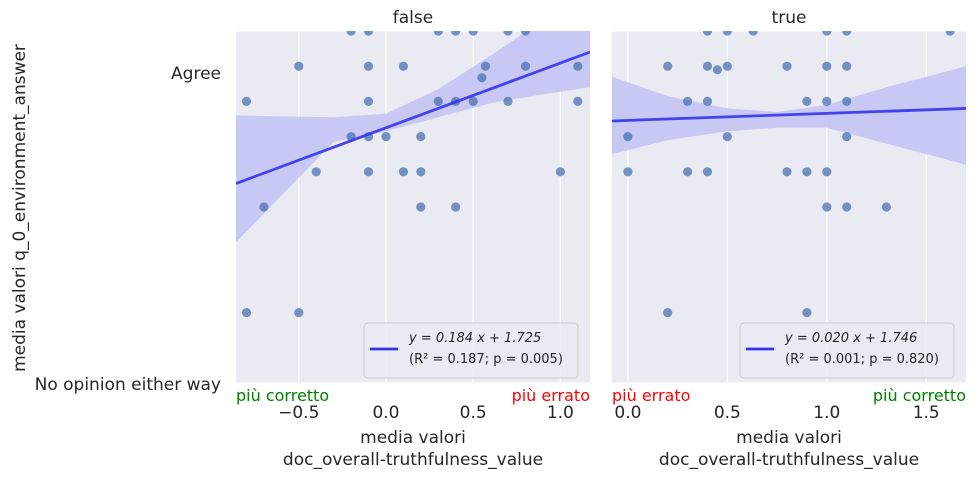 This screenshot has height=477, width=978. Describe the element at coordinates (298, 413) in the screenshot. I see `x-tick-label: −0.5` at that location.